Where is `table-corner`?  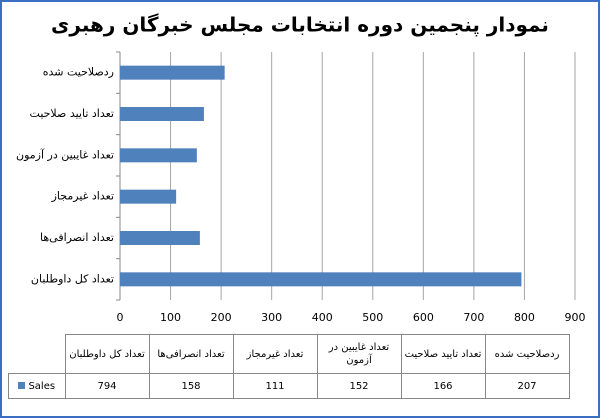 table-corner is located at coordinates (37, 354).